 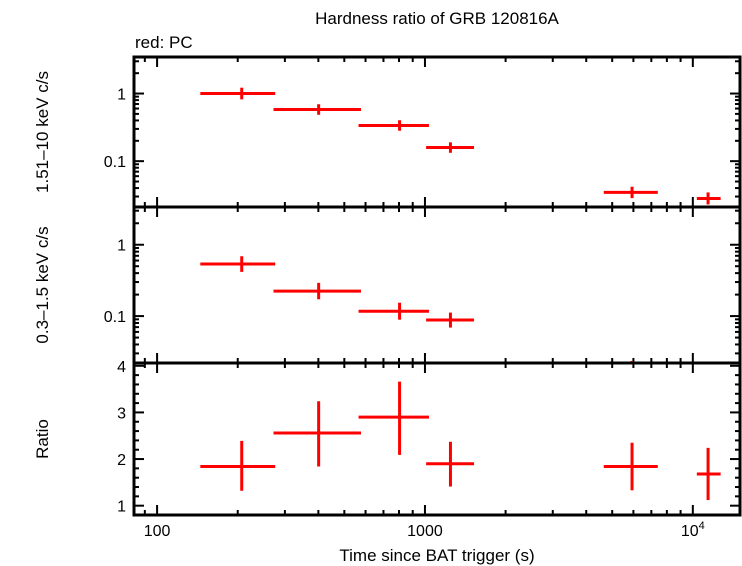 What do you see at coordinates (437, 18) in the screenshot?
I see `chart-title: Hardness ratio of GRB 120816A` at bounding box center [437, 18].